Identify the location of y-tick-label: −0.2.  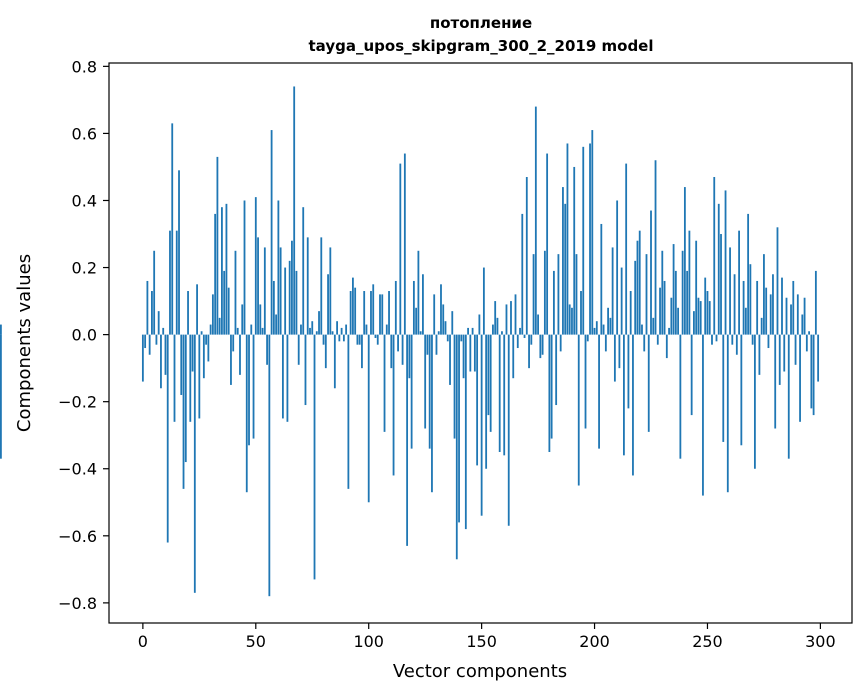
(77, 402).